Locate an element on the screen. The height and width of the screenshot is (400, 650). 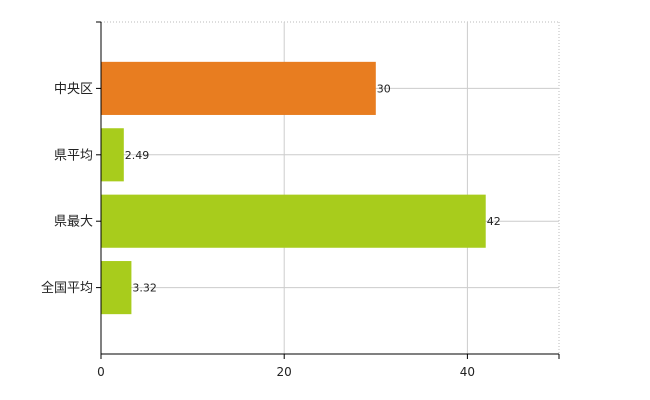
data-label: 2.49 is located at coordinates (137, 155).